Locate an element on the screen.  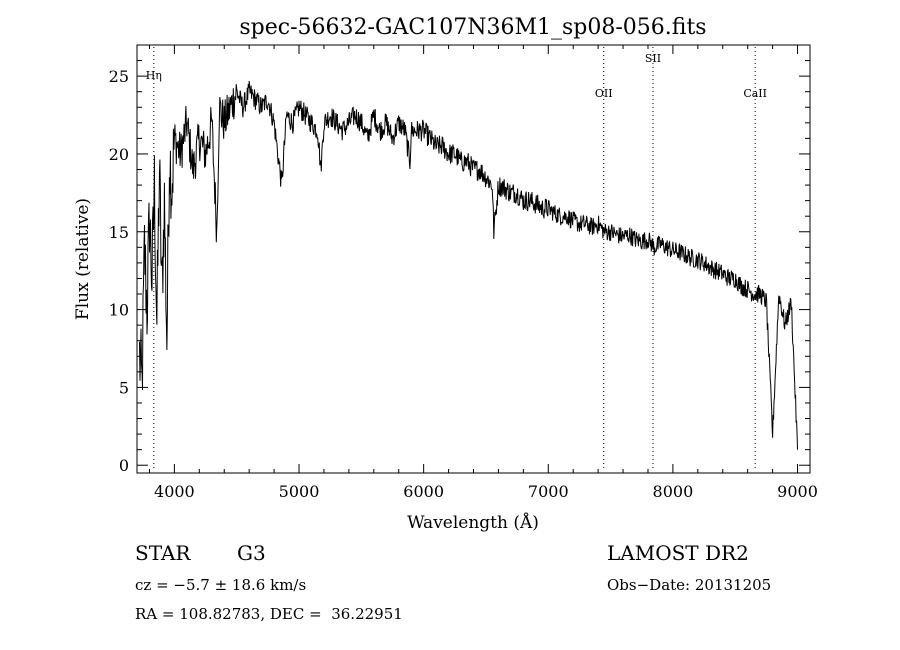
x-tick-label: 9000 is located at coordinates (797, 491).